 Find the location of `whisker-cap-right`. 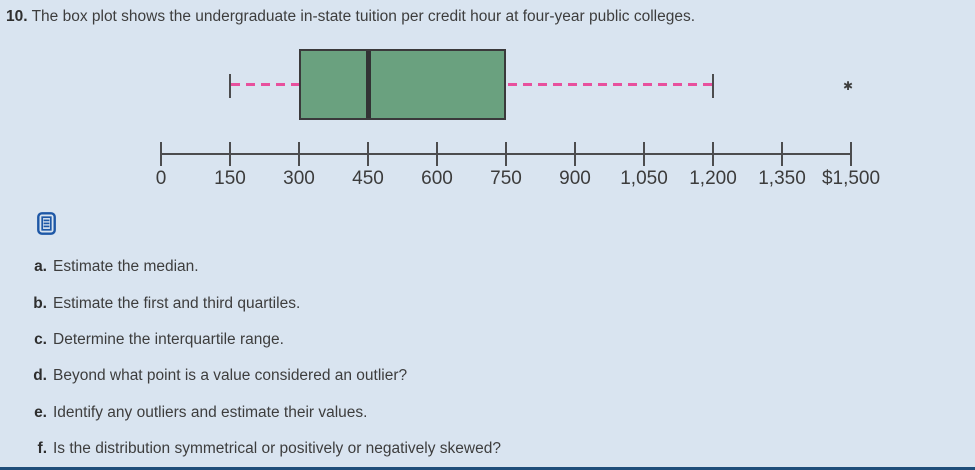

whisker-cap-right is located at coordinates (713, 86).